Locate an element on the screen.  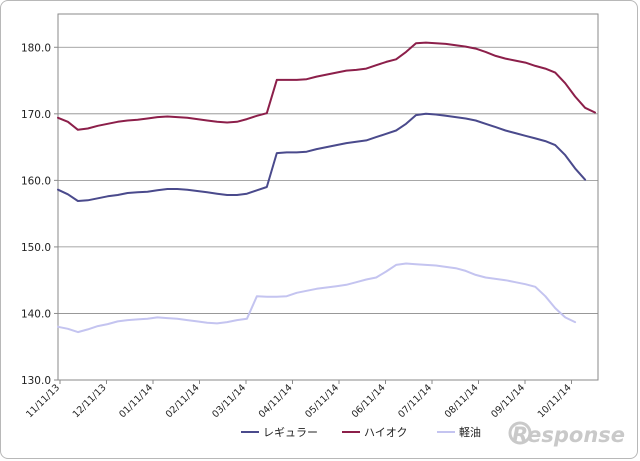
watermark-logo: Response . is located at coordinates (566, 434).